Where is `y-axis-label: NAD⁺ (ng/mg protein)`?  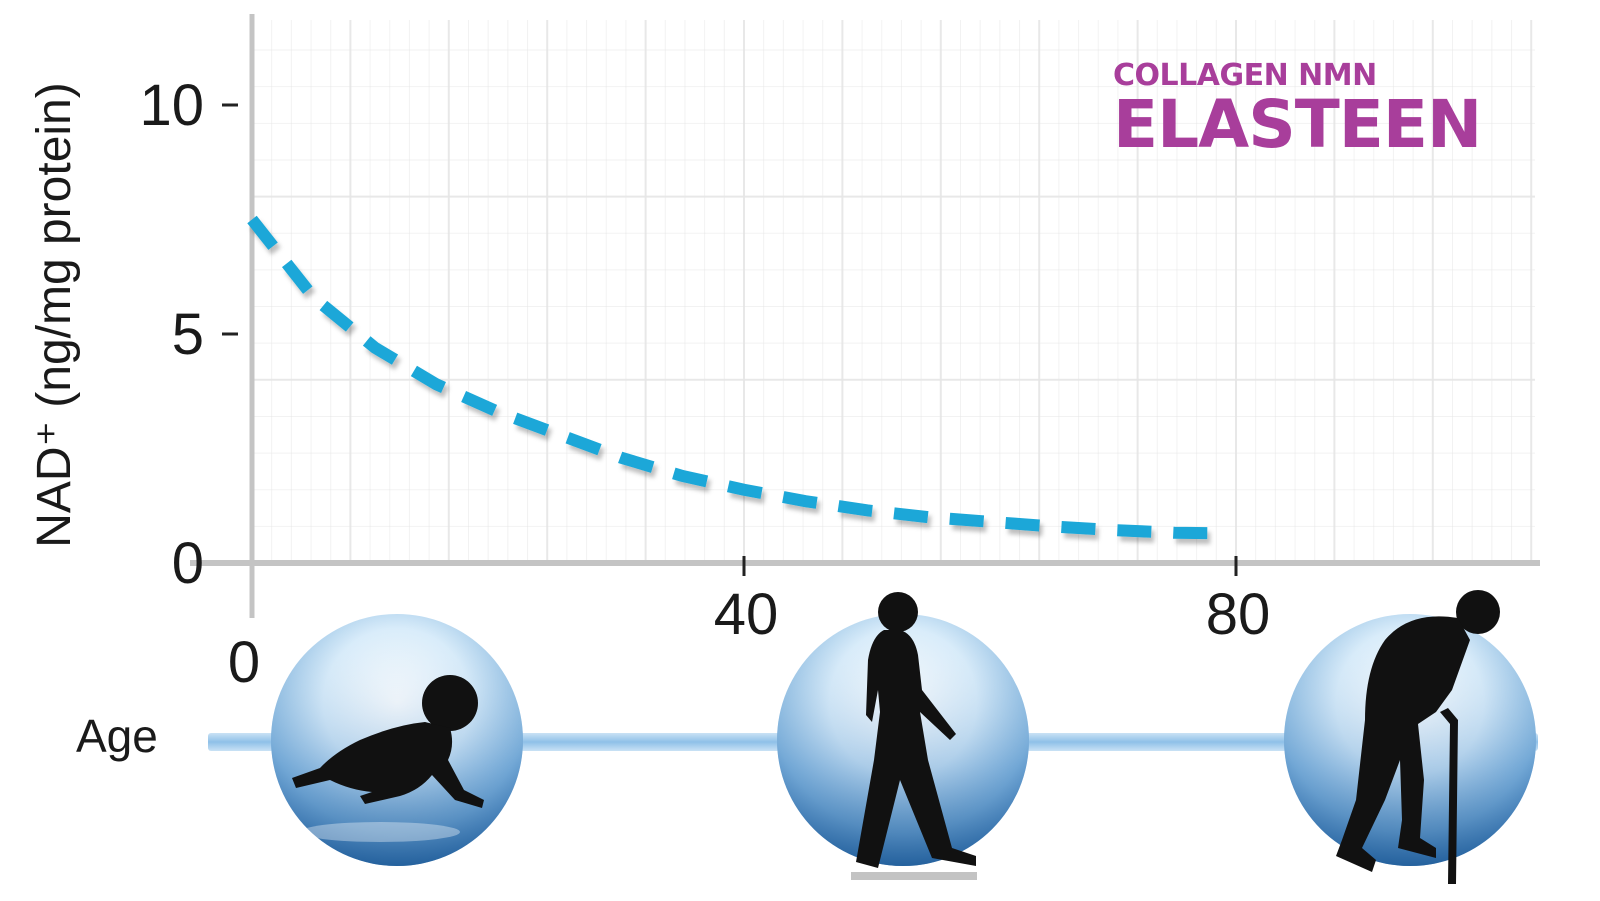
y-axis-label: NAD⁺ (ng/mg protein) is located at coordinates (54, 315).